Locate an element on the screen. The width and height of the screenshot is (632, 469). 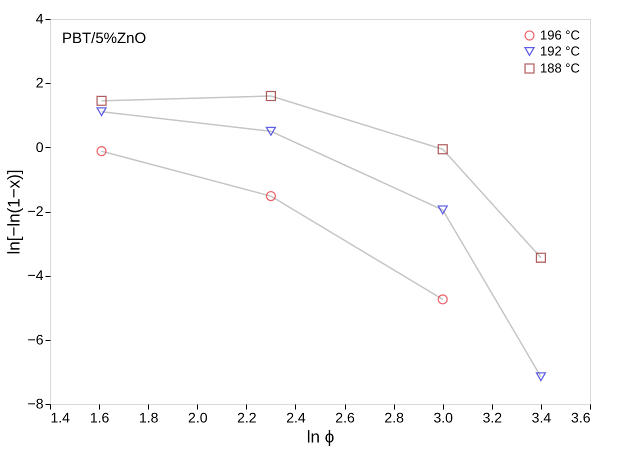
x-tick-label: 1.6 is located at coordinates (100, 418).